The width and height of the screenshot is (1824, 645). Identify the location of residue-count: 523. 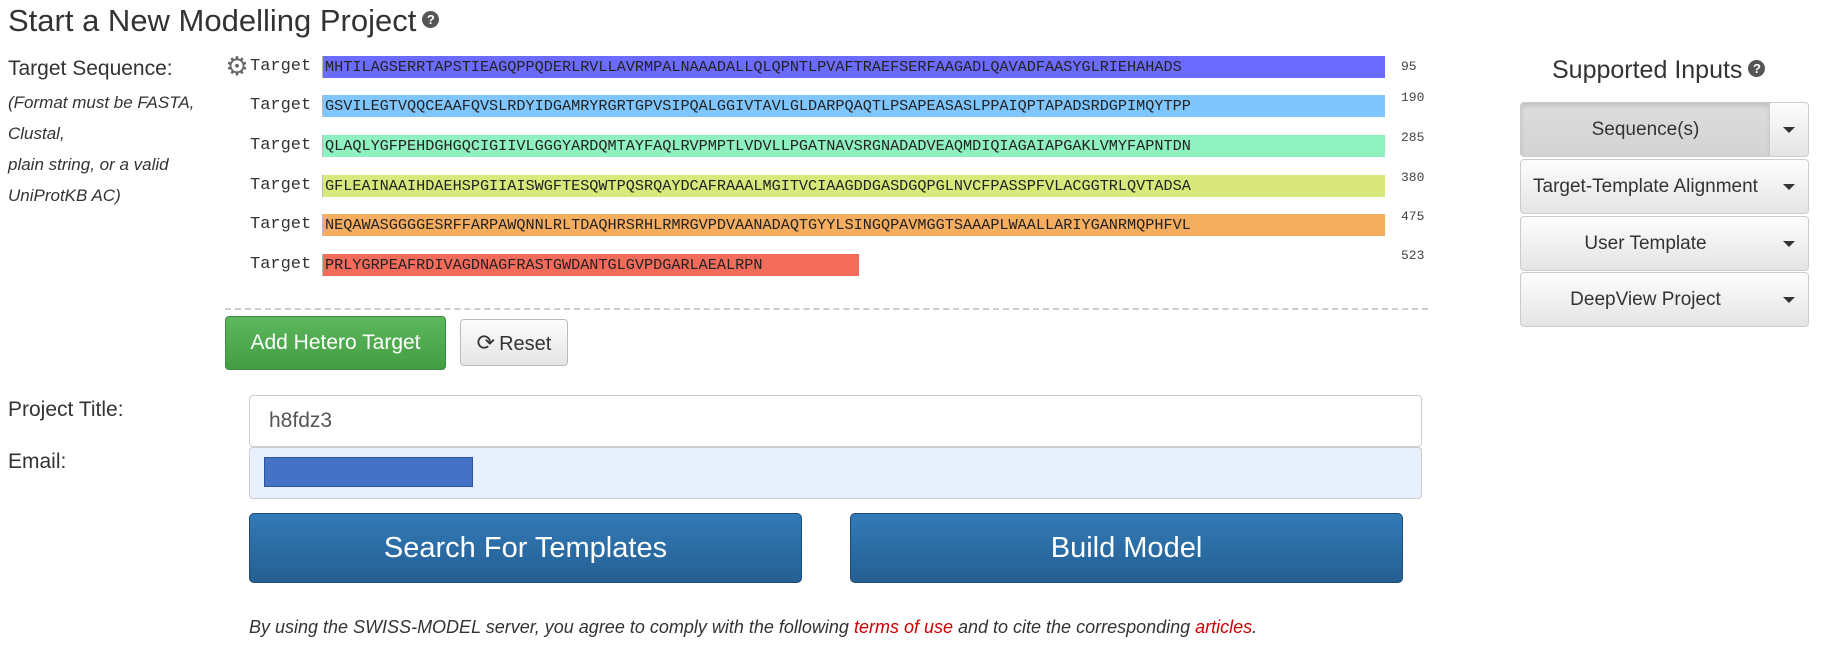
(1413, 255).